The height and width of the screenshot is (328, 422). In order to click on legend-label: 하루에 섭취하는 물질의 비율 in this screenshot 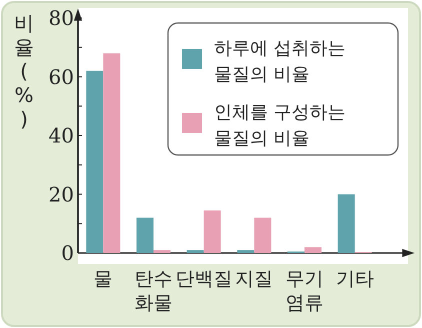, I will do `click(280, 61)`.